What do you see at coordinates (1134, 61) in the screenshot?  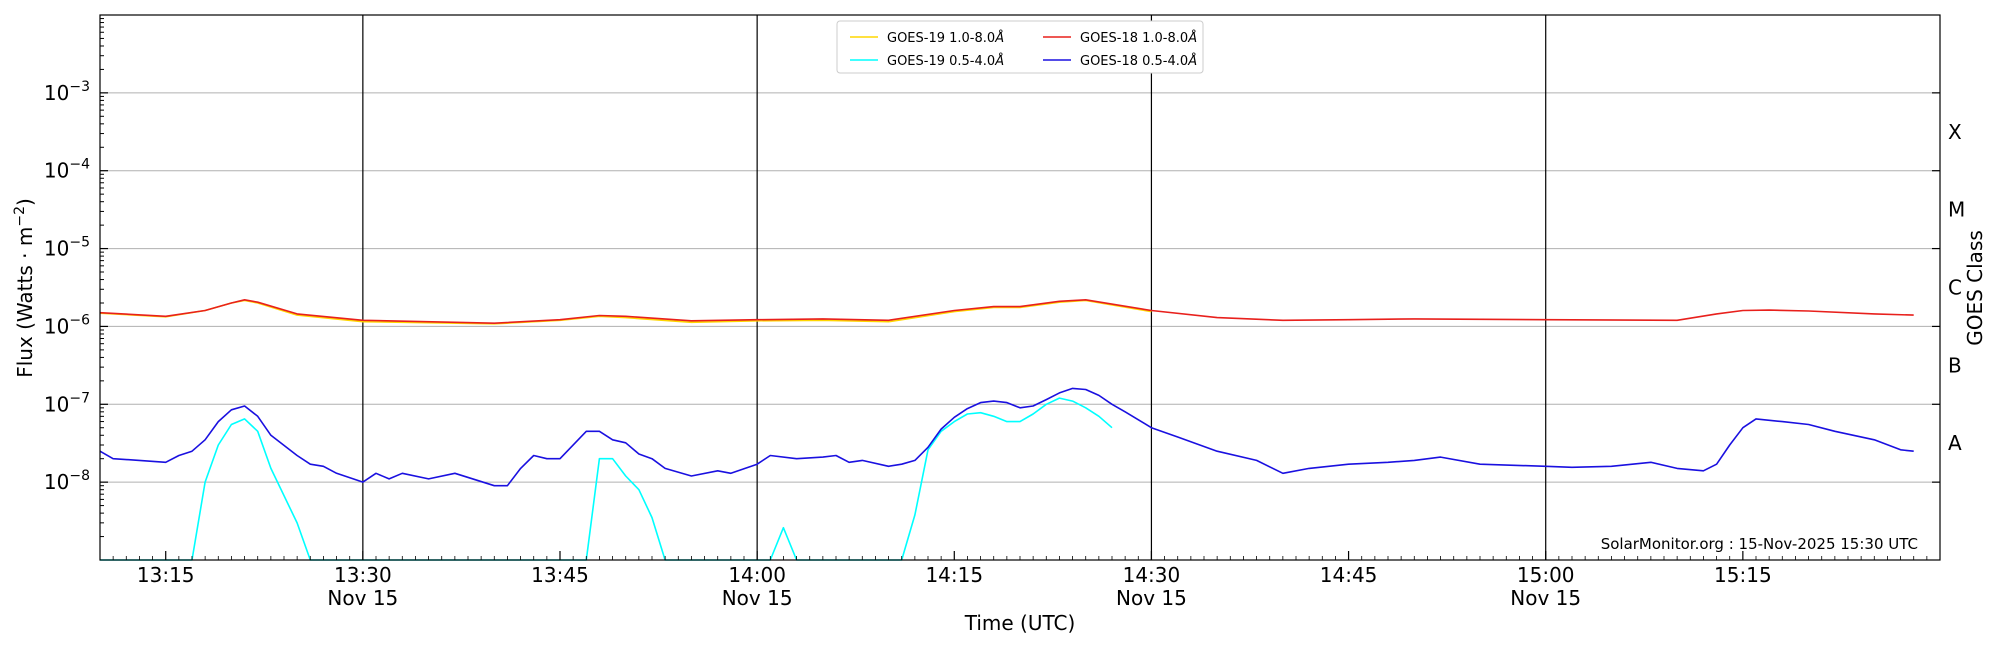 I see `legend-entry-name: GOES-18 0.5-4.0` at bounding box center [1134, 61].